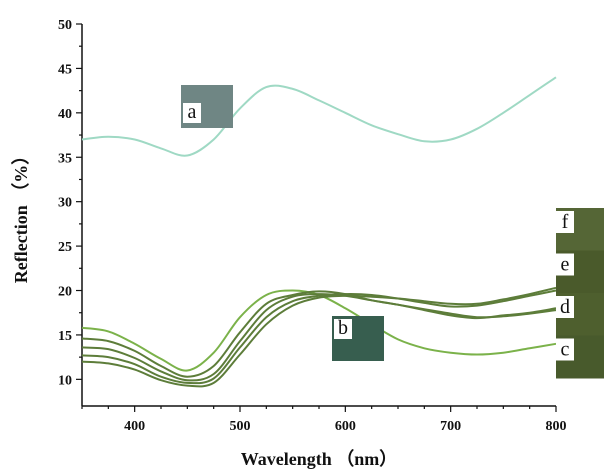 The image size is (604, 469). I want to click on swatch-label-b: b, so click(343, 328).